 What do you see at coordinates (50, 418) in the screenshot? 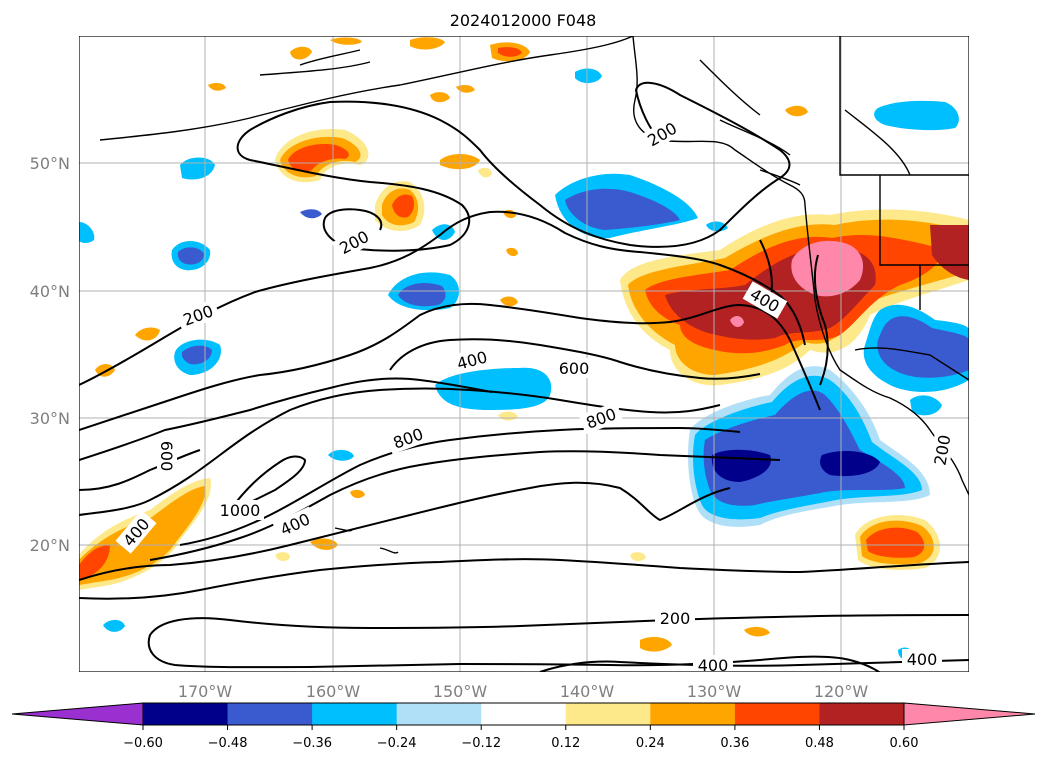
I see `lat-label: 30°N` at bounding box center [50, 418].